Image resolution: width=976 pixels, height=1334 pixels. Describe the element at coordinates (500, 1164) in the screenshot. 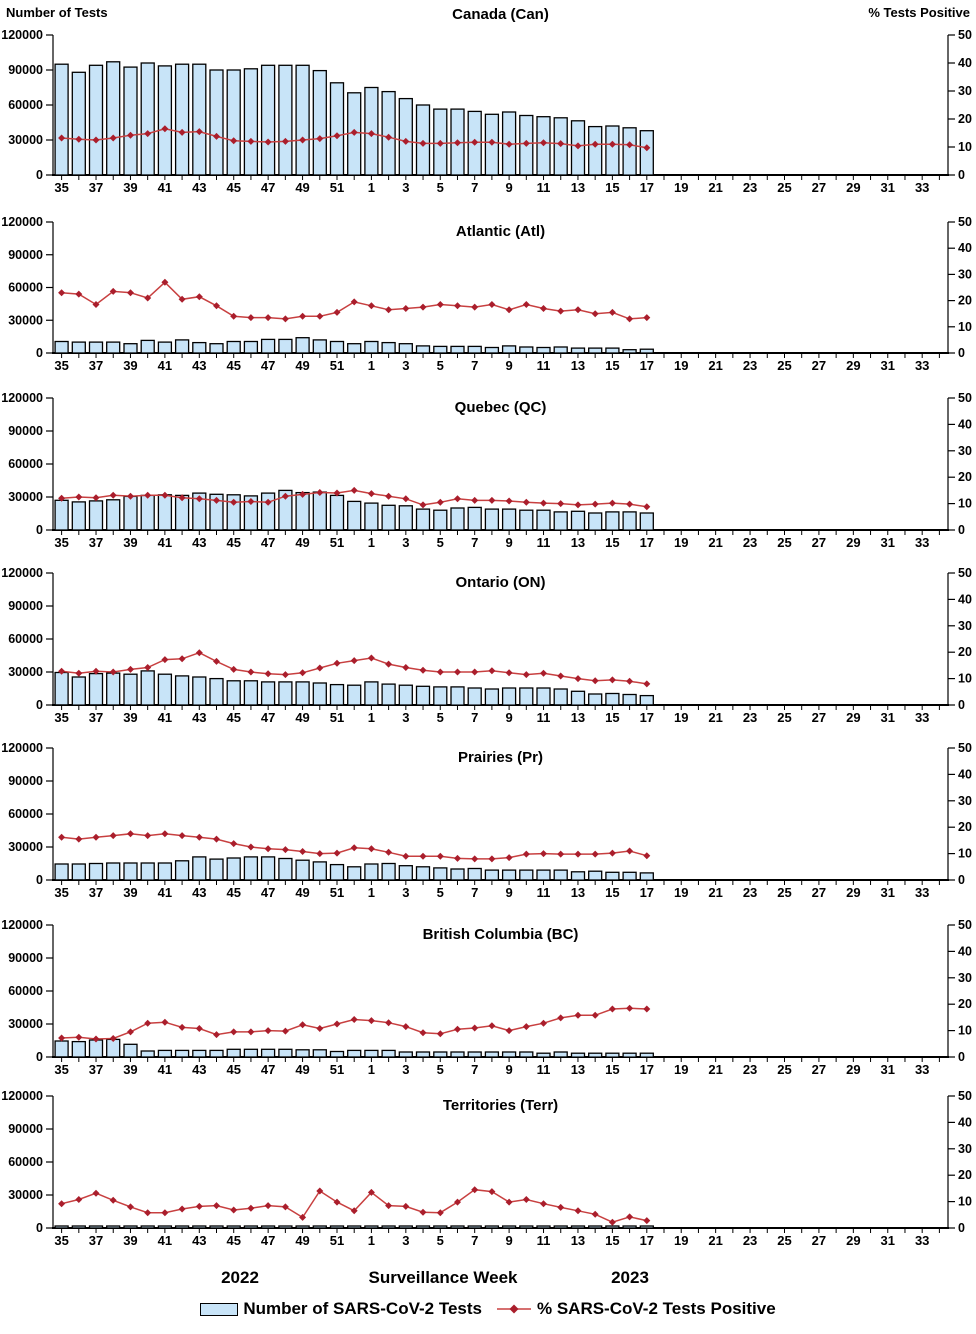

I see `axes-terr` at that location.